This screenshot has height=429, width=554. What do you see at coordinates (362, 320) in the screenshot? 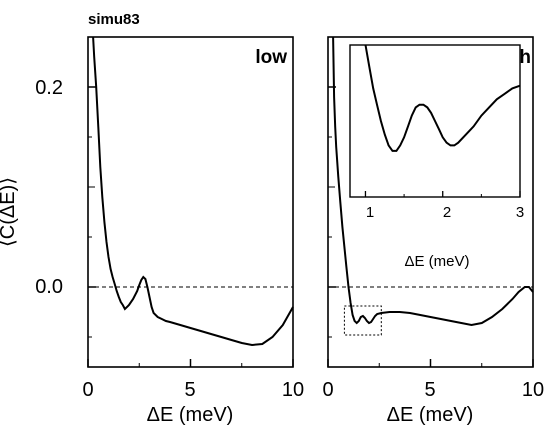
I see `zoom-region-box` at bounding box center [362, 320].